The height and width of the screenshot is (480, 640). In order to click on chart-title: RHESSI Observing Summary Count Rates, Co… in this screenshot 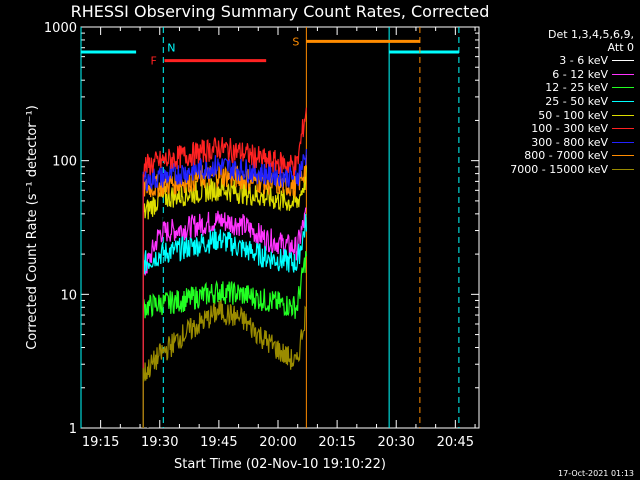, I will do `click(280, 11)`.